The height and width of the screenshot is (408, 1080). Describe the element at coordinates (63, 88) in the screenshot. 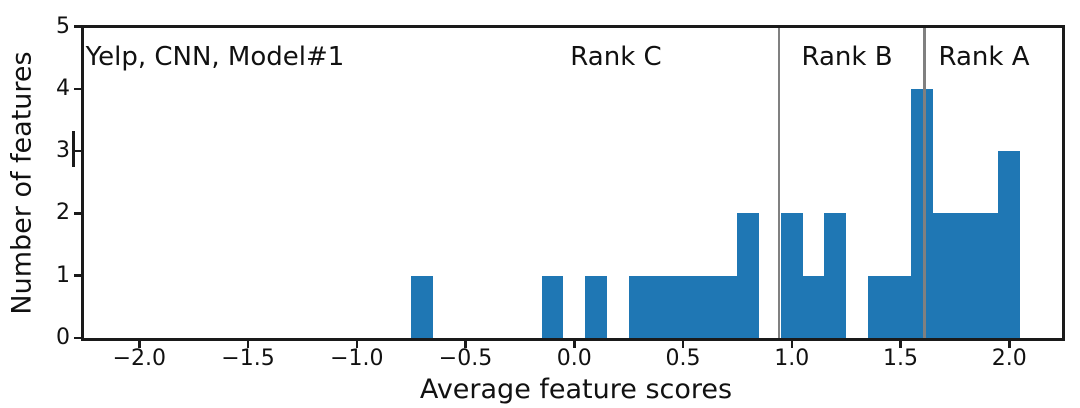

I see `y-tick-label: 4` at that location.